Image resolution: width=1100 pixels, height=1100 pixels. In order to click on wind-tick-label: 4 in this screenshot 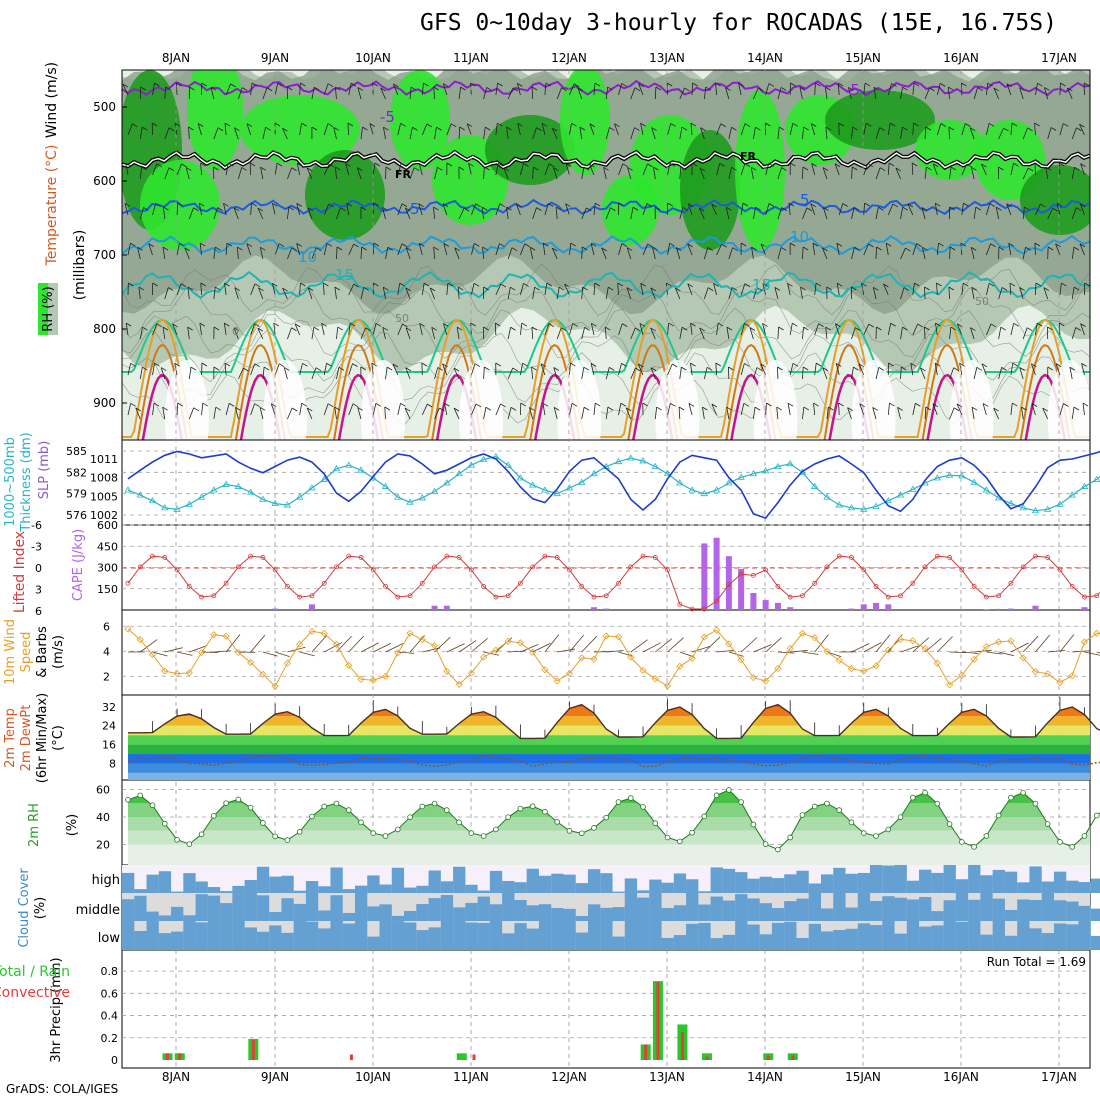, I will do `click(106, 651)`.